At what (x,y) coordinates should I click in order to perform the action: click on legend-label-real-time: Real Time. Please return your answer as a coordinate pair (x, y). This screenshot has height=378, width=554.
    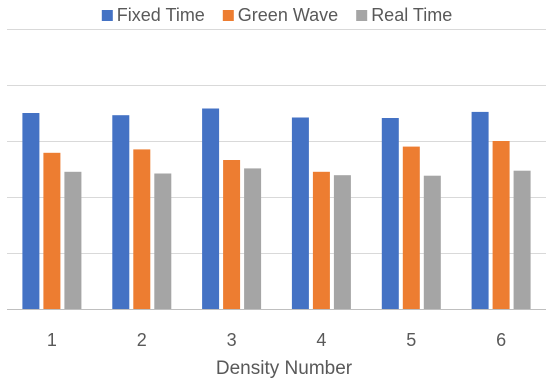
    Looking at the image, I should click on (411, 15).